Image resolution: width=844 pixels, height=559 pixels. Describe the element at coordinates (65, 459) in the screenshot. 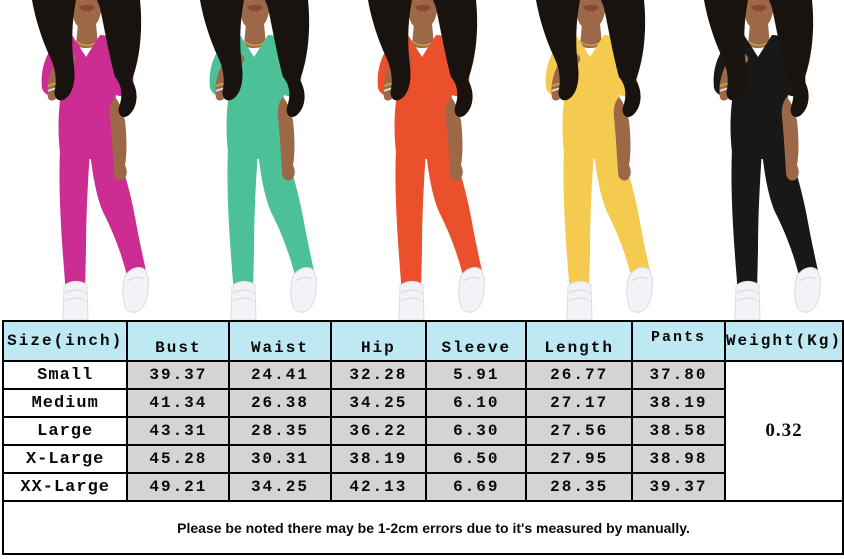

I see `size-label: X-Large` at that location.